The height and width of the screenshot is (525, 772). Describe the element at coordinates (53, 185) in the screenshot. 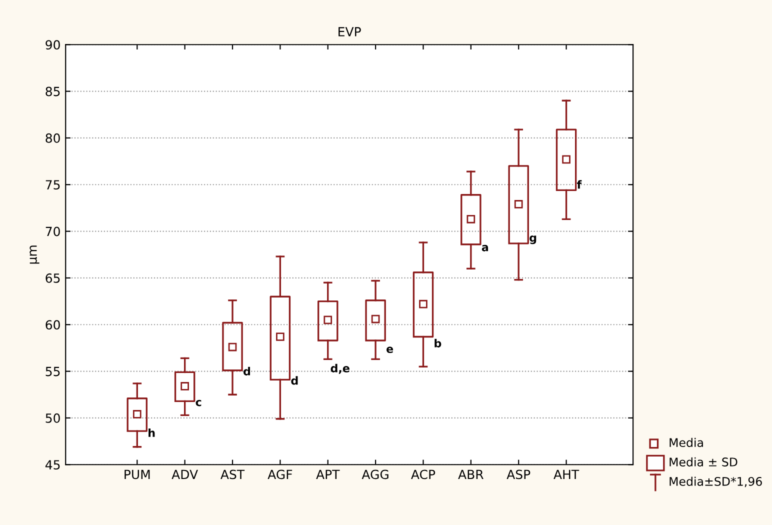

I see `y-tick-label: 75` at that location.